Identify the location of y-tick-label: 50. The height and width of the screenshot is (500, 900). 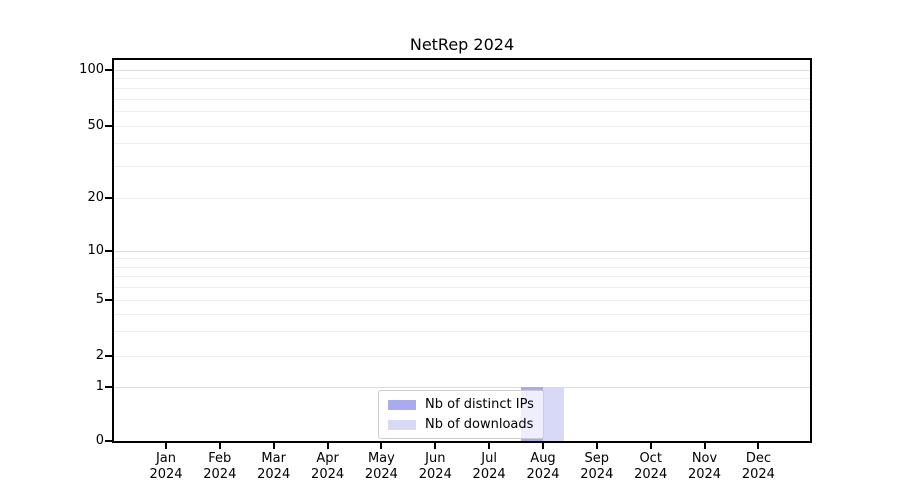
(95, 125).